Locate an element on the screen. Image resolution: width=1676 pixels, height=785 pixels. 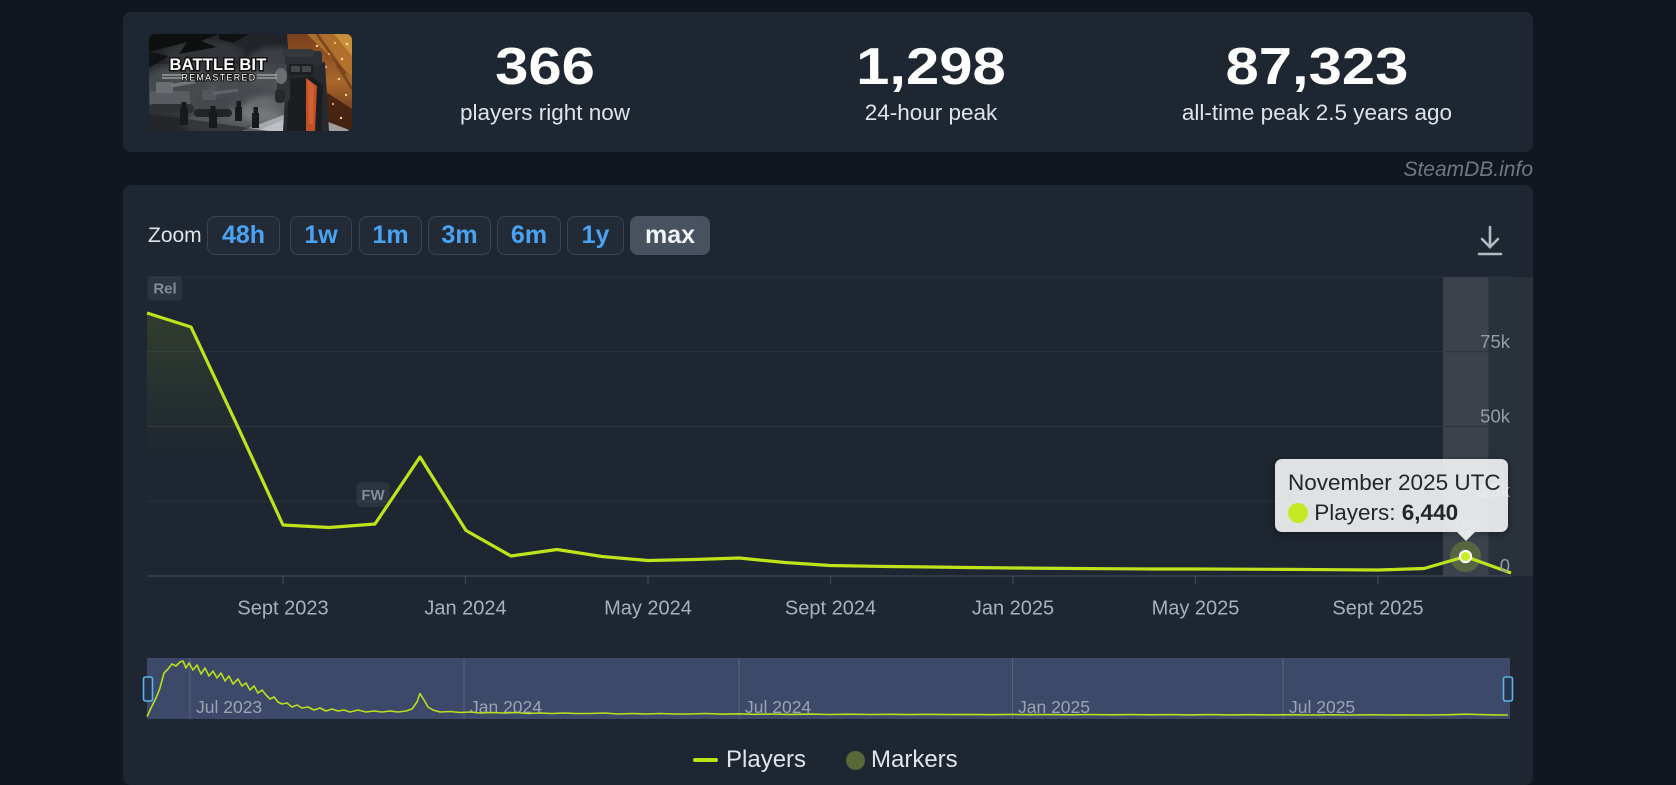
svg-text: May 2025 is located at coordinates (1196, 609).